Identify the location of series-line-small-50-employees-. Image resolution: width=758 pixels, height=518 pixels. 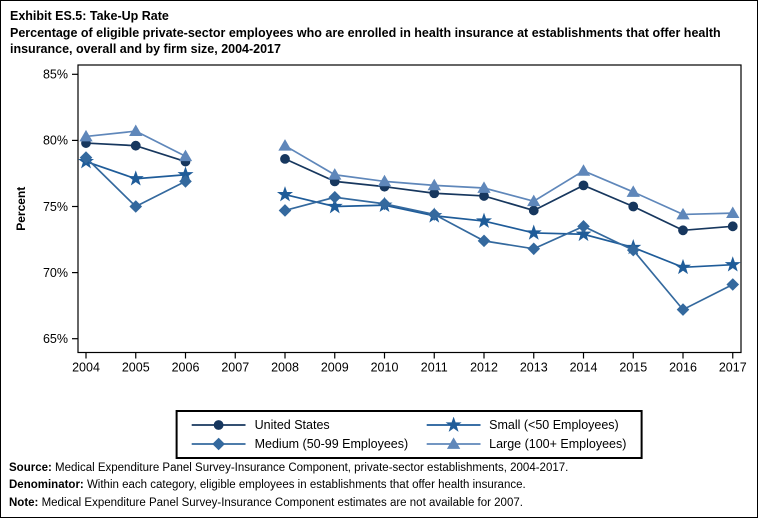
(508, 231).